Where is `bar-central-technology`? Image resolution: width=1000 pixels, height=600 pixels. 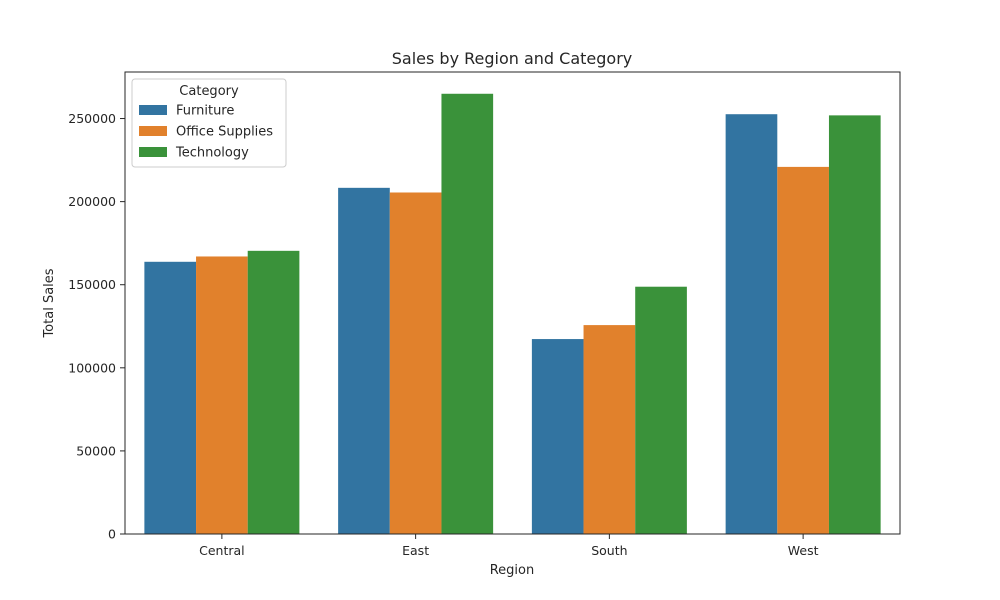 bar-central-technology is located at coordinates (273, 392).